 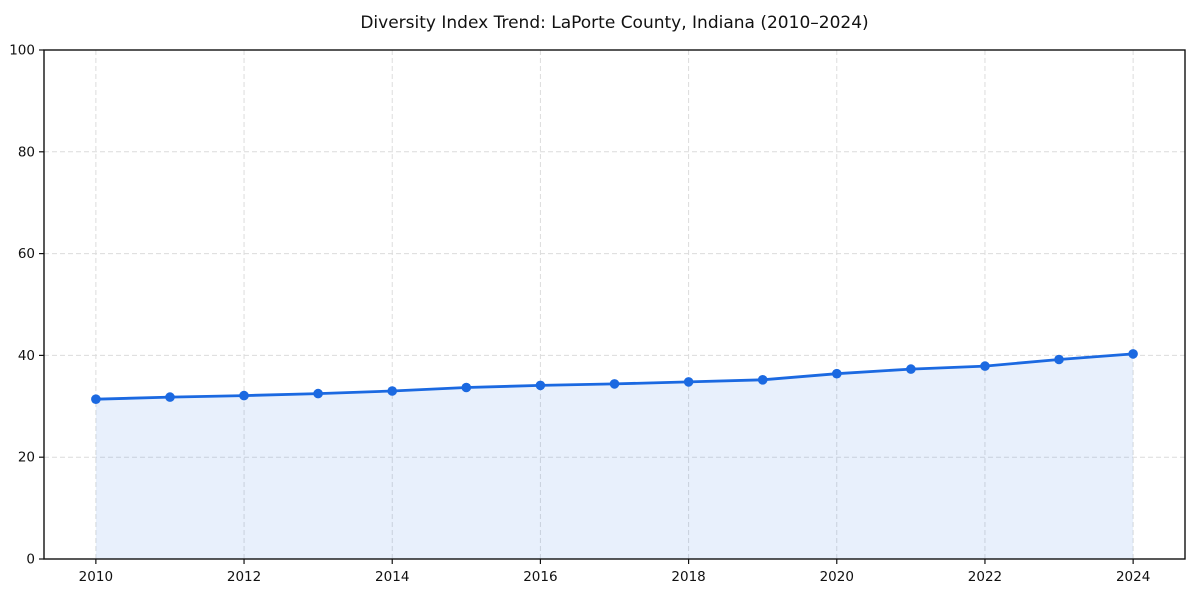 I want to click on y-tick-label: 20, so click(x=26, y=458).